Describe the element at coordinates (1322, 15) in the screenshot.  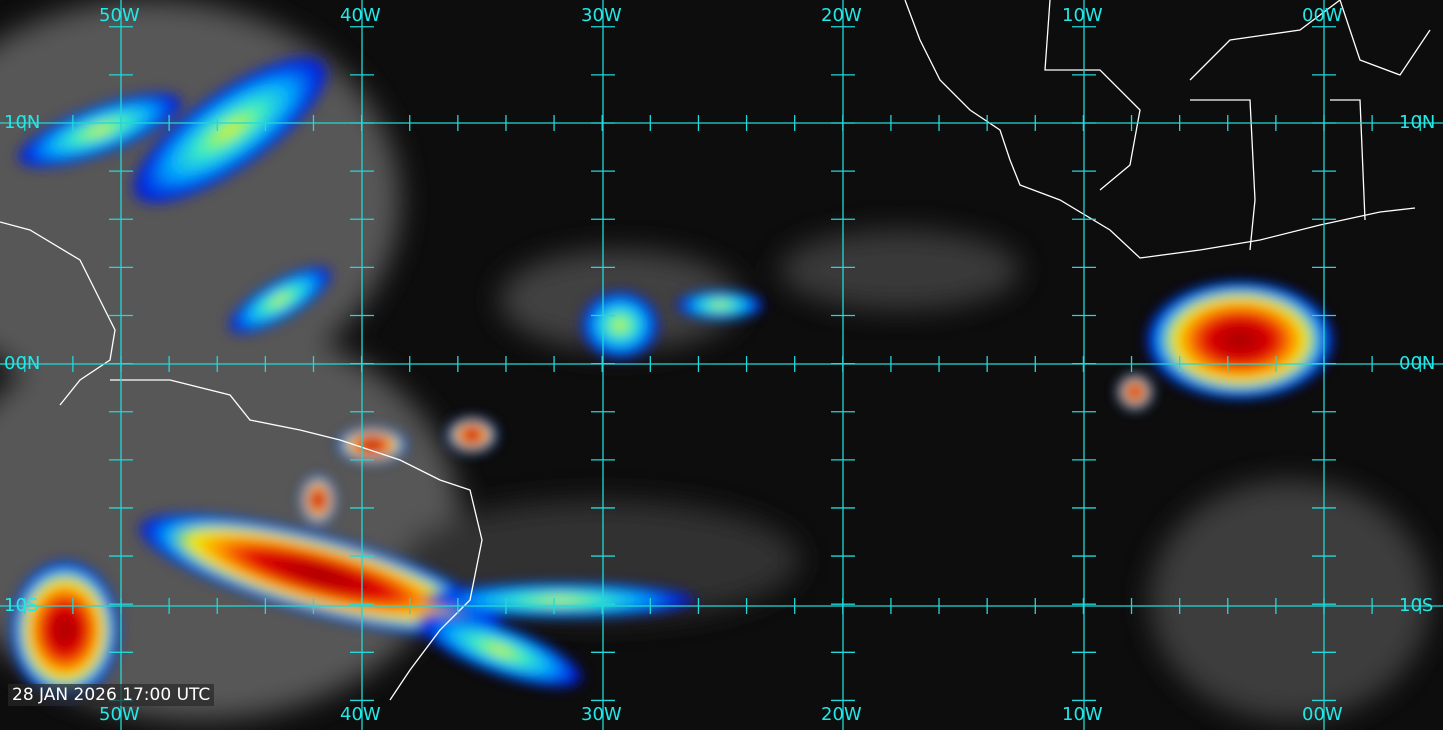
I see `lon-label-top: 00W` at that location.